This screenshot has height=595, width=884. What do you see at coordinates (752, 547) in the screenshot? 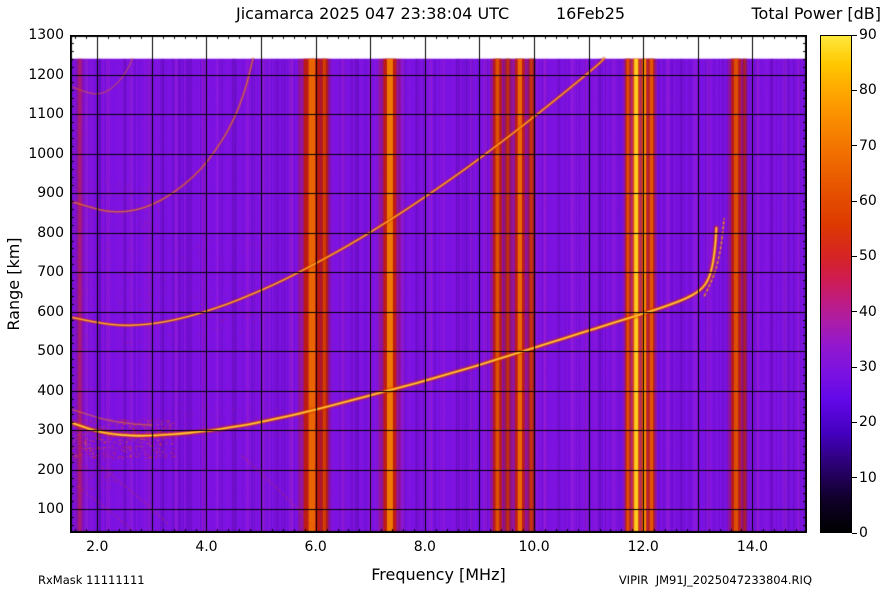
I see `x-tick-label: 14.0` at bounding box center [752, 547].